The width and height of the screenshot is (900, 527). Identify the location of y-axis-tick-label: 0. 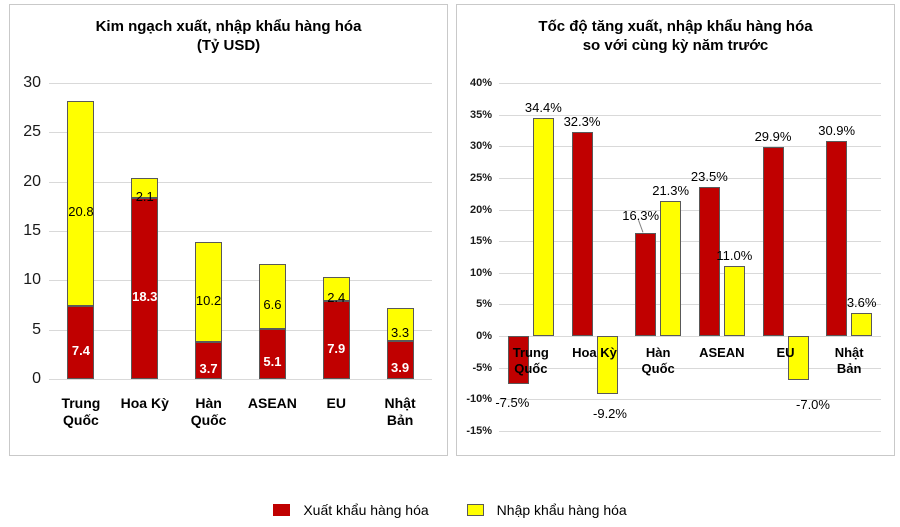
(36, 378).